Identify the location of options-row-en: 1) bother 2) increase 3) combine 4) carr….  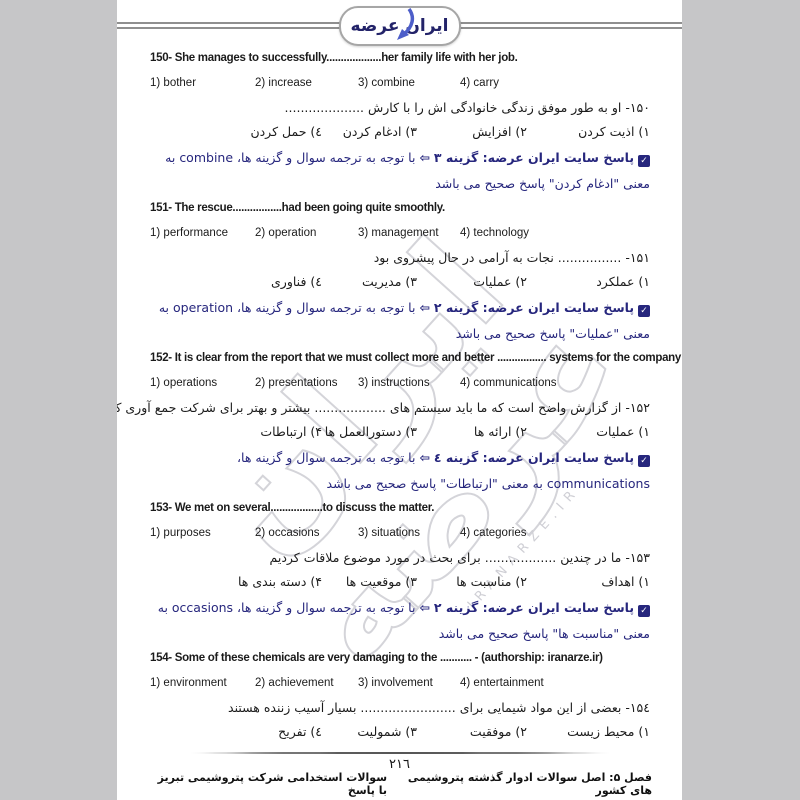
(400, 83).